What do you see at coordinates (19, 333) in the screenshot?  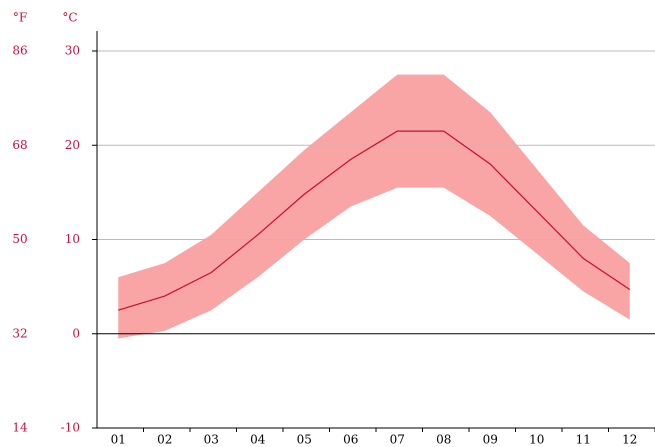 I see `y2-tick-label: 32` at bounding box center [19, 333].